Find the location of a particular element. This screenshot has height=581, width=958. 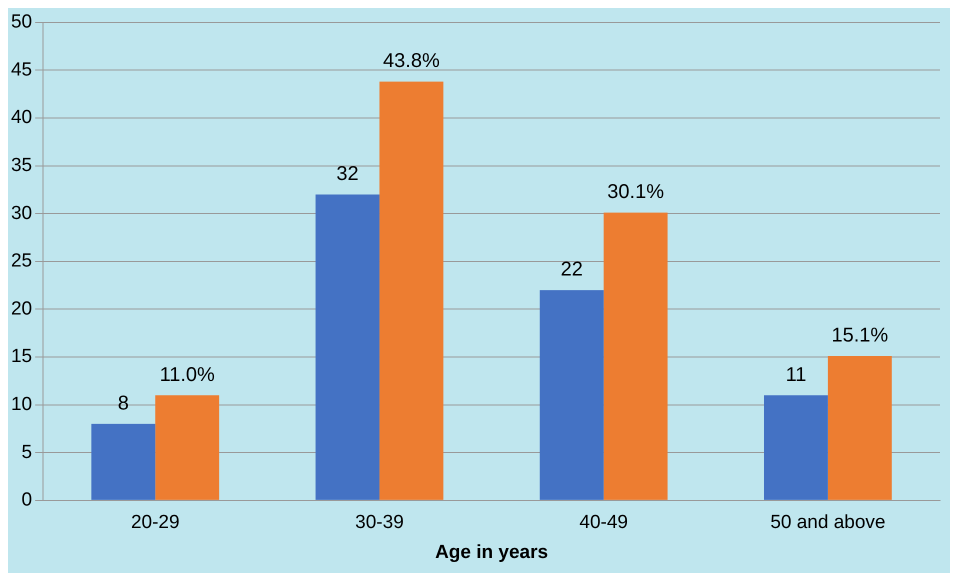

data-label: 30.1% is located at coordinates (635, 192).